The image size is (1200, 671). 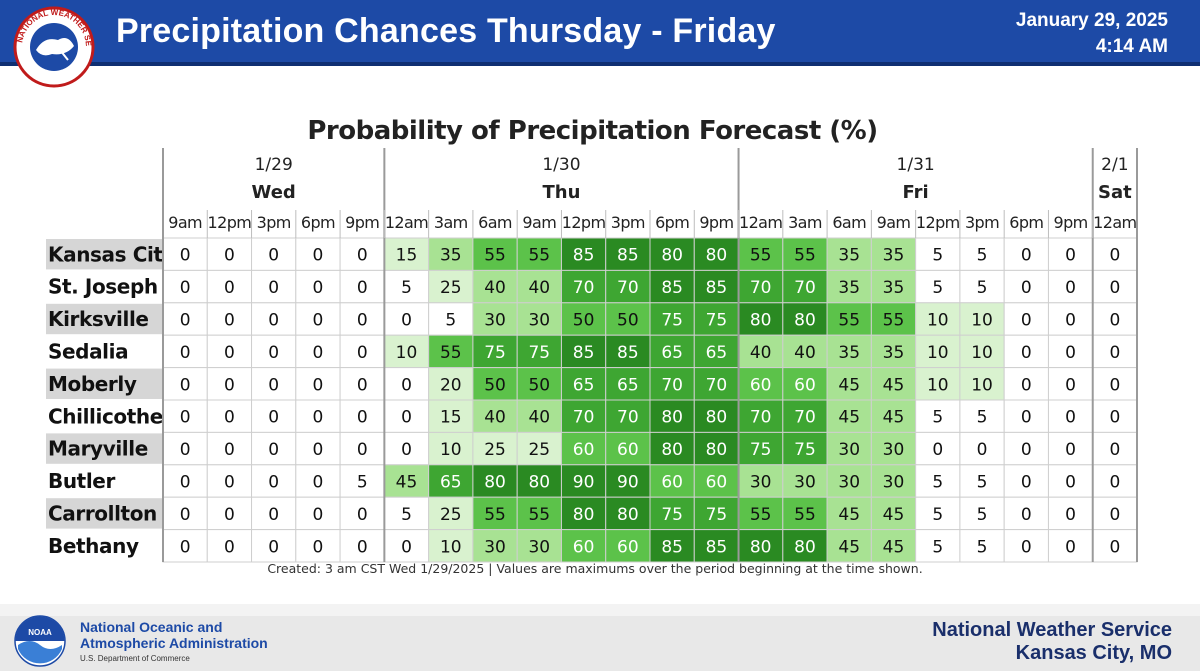 What do you see at coordinates (600, 637) in the screenshot?
I see `footer-bar` at bounding box center [600, 637].